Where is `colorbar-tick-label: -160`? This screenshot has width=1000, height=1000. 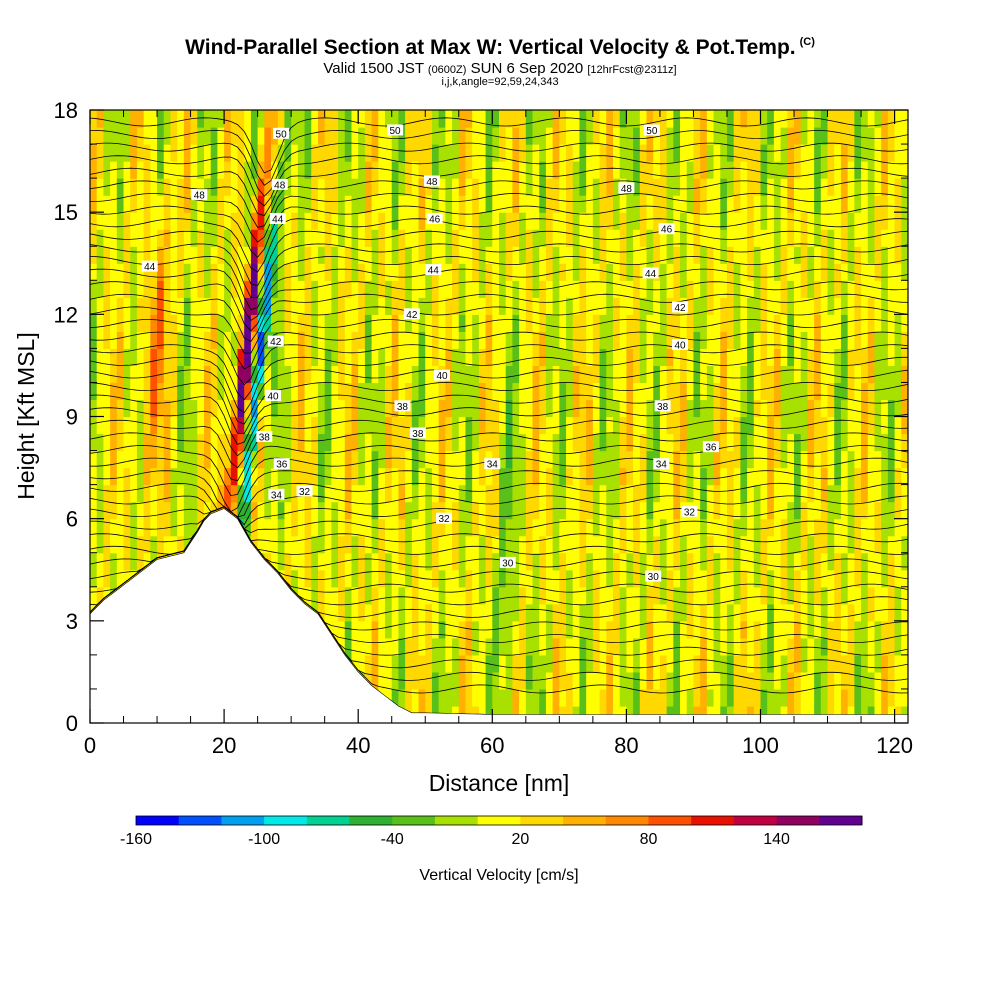
colorbar-tick-label: -160 is located at coordinates (136, 839).